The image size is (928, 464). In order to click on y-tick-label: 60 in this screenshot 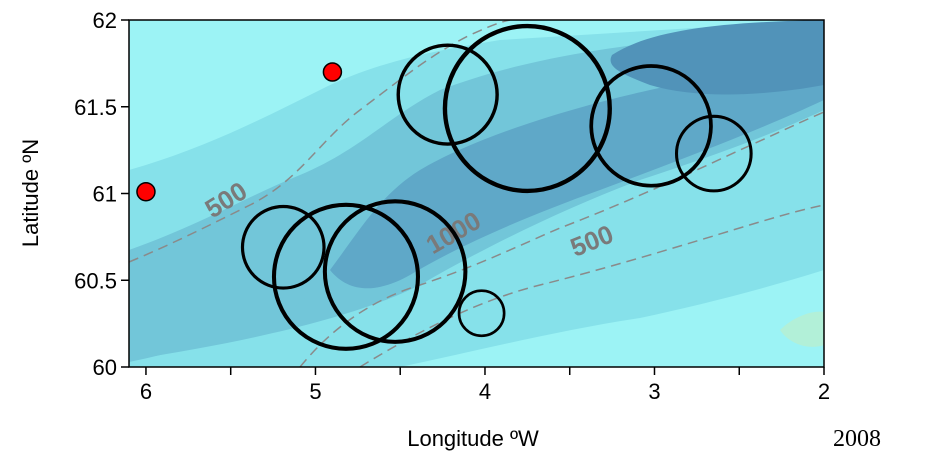, I will do `click(105, 367)`.